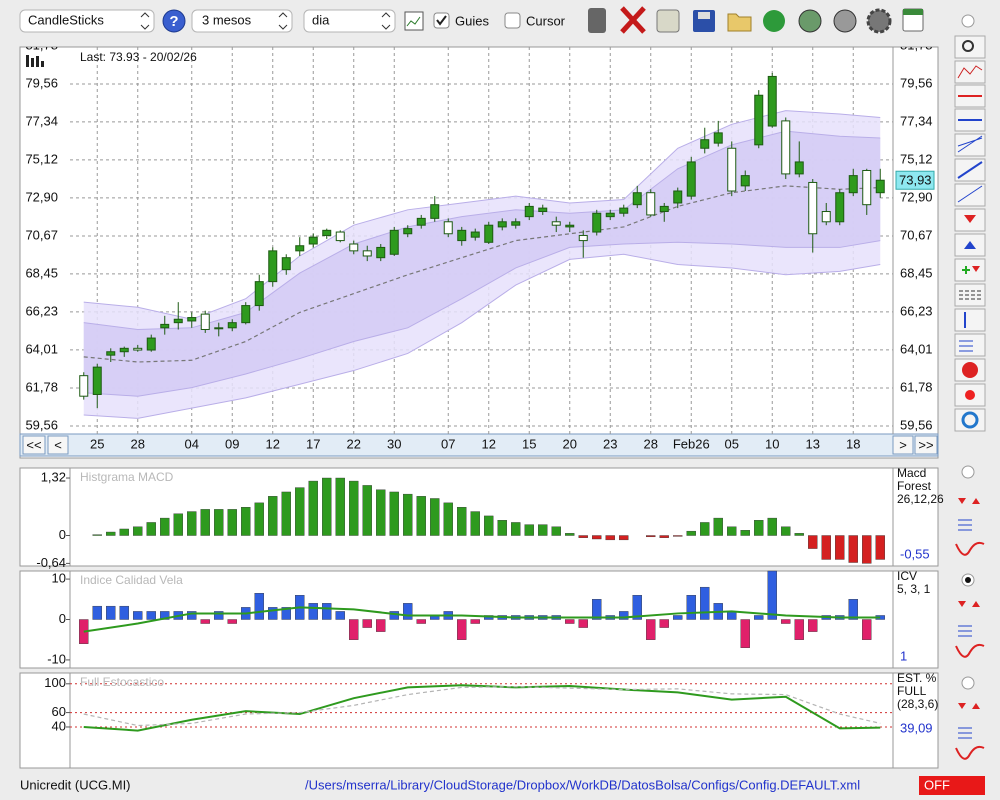 The image size is (1000, 800). Describe the element at coordinates (916, 727) in the screenshot. I see `last-value-label: 39,09` at that location.